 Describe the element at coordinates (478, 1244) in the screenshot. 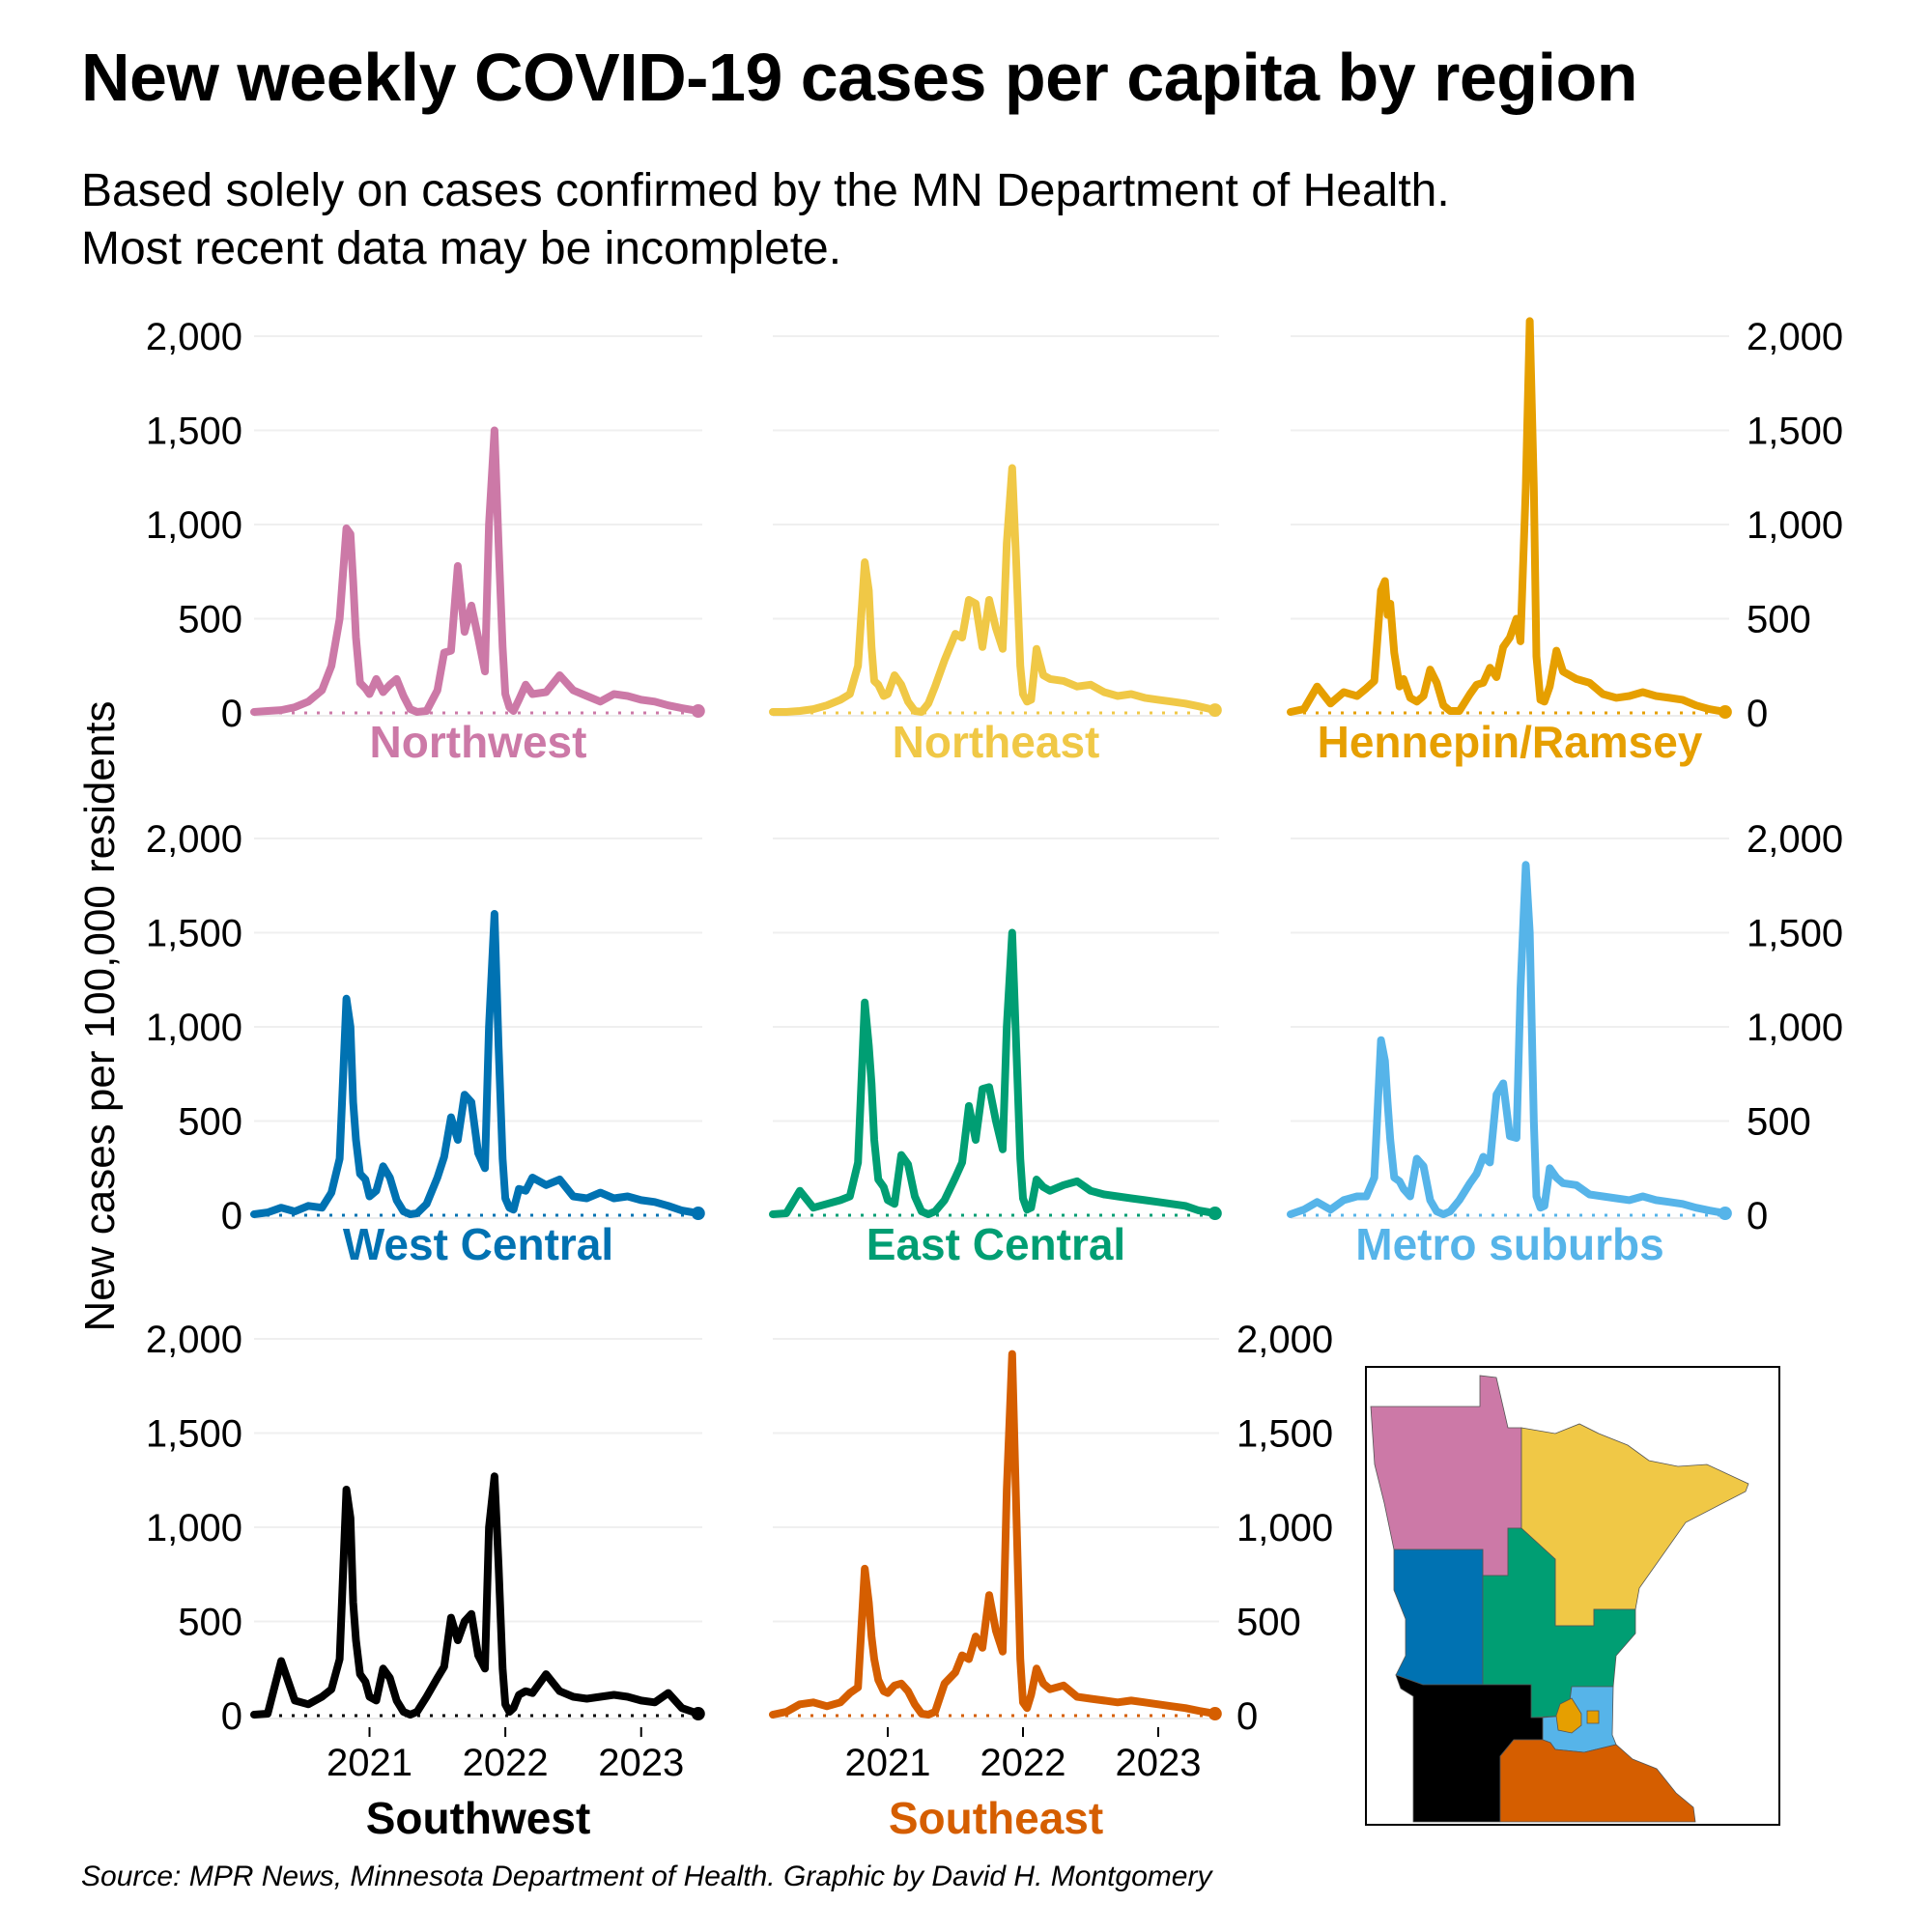

I see `facet-label: West Central` at that location.